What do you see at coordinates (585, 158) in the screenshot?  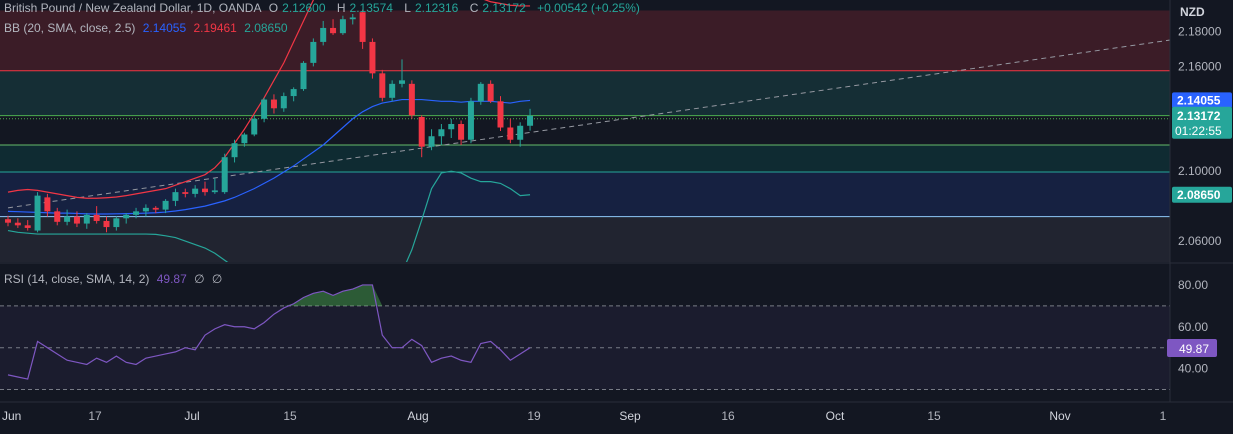 I see `zone-teal` at bounding box center [585, 158].